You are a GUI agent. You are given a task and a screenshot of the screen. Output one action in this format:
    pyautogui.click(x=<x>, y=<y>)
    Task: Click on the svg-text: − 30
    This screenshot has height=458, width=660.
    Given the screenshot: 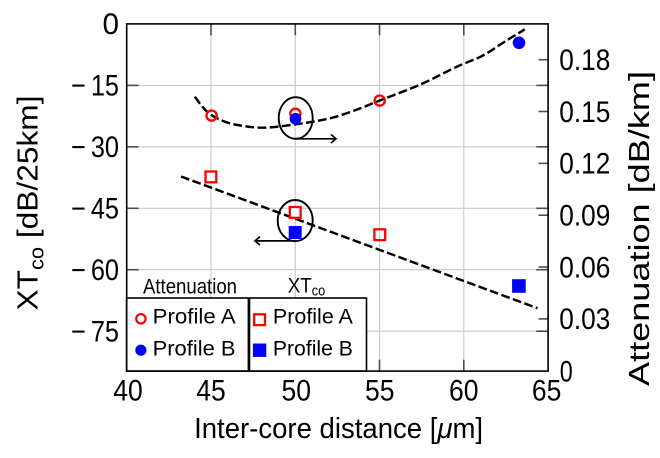 What is the action you would take?
    pyautogui.click(x=95, y=147)
    